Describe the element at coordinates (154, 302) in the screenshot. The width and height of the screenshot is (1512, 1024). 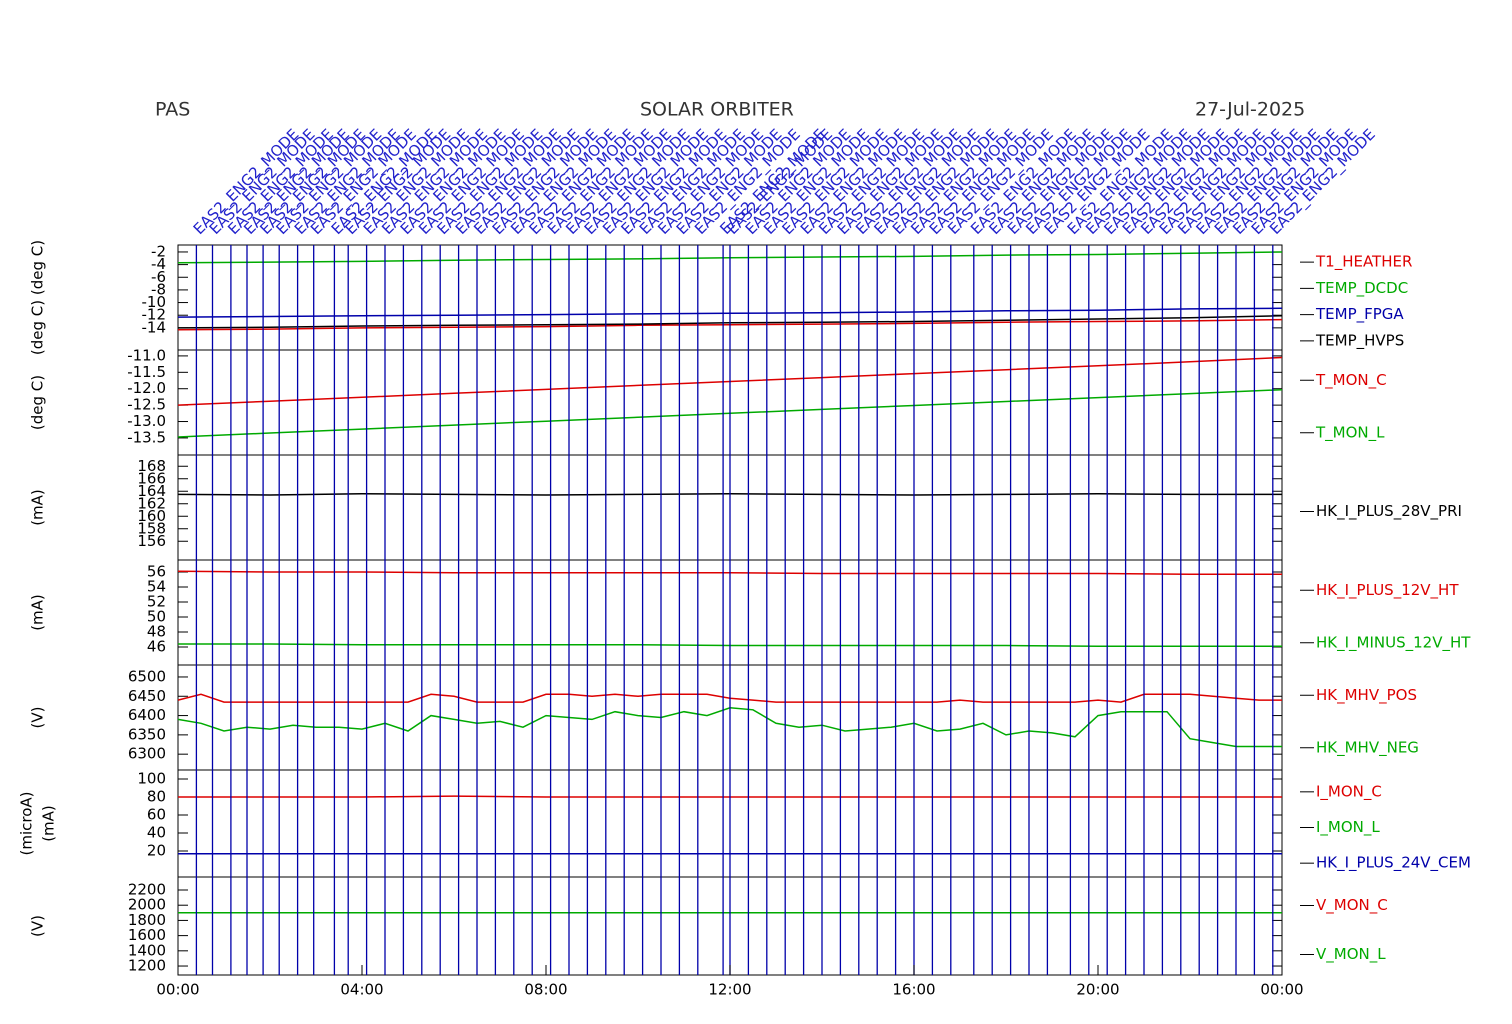
I see `y-tick-label: -10` at that location.